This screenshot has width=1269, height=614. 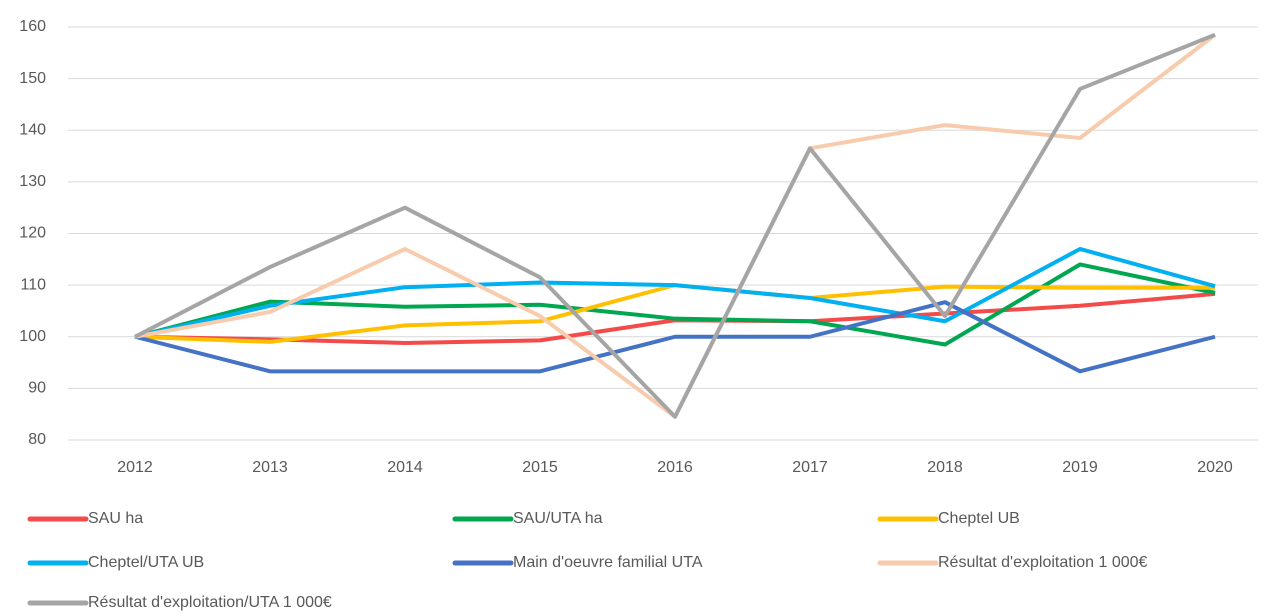 I want to click on x-tick-label: 2019, so click(x=1080, y=467).